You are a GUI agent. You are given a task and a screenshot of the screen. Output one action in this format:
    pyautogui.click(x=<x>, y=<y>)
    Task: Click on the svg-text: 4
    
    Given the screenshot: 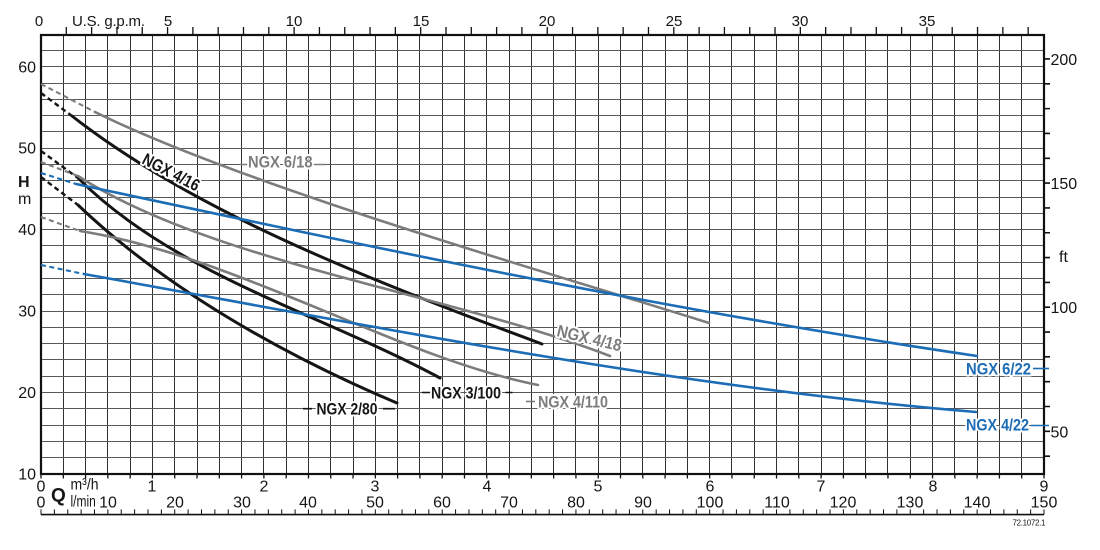 What is the action you would take?
    pyautogui.click(x=487, y=487)
    